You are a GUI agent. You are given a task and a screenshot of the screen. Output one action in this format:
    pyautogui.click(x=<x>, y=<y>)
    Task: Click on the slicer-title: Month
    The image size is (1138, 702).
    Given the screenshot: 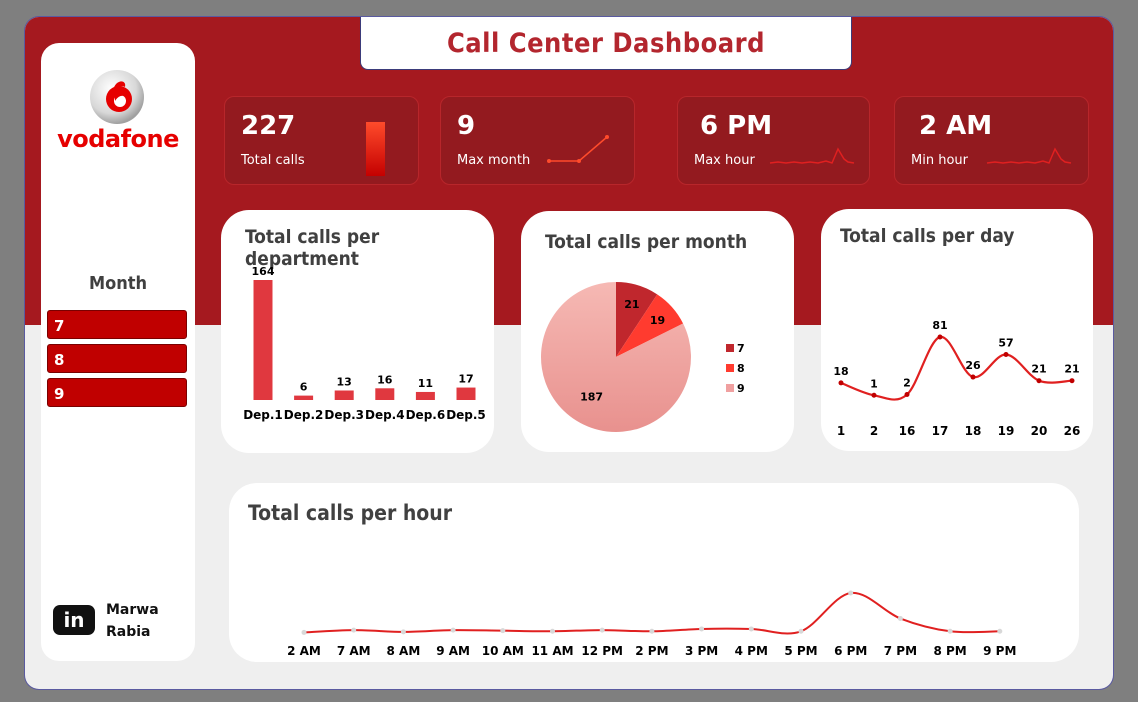 What is the action you would take?
    pyautogui.click(x=118, y=283)
    